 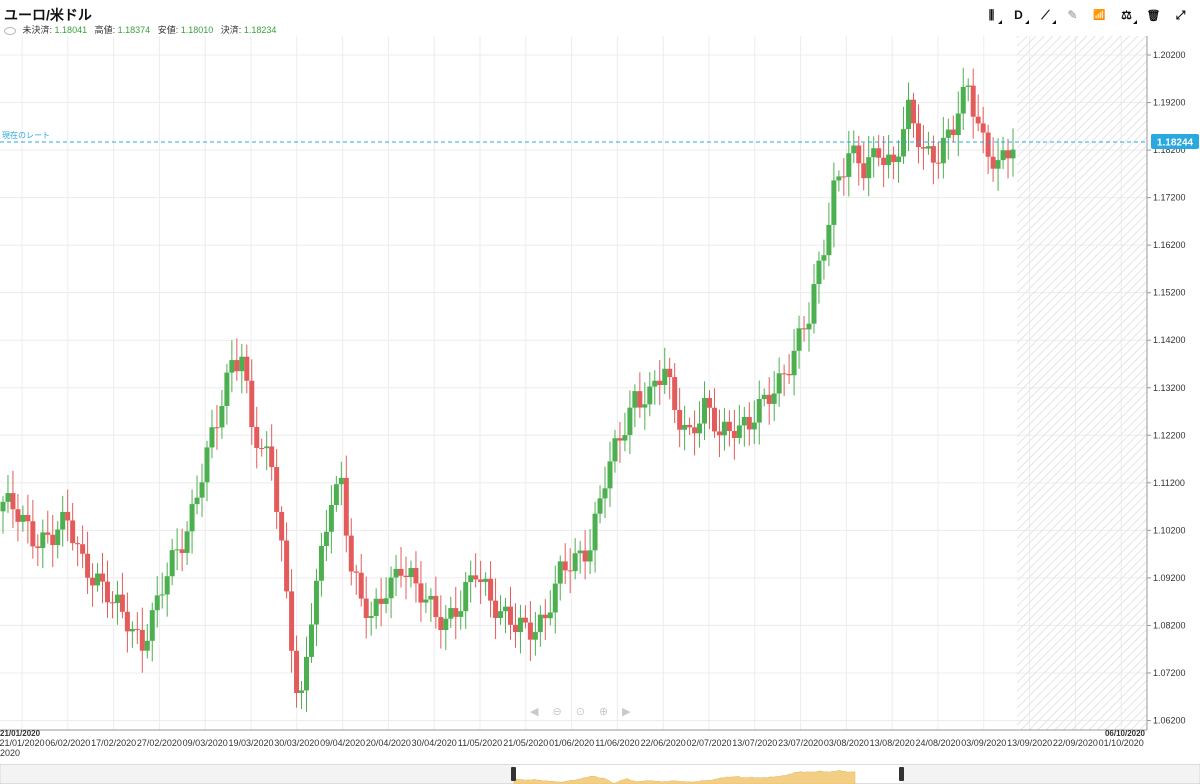 I want to click on zoom-reset-icon: ⊙, so click(x=580, y=712).